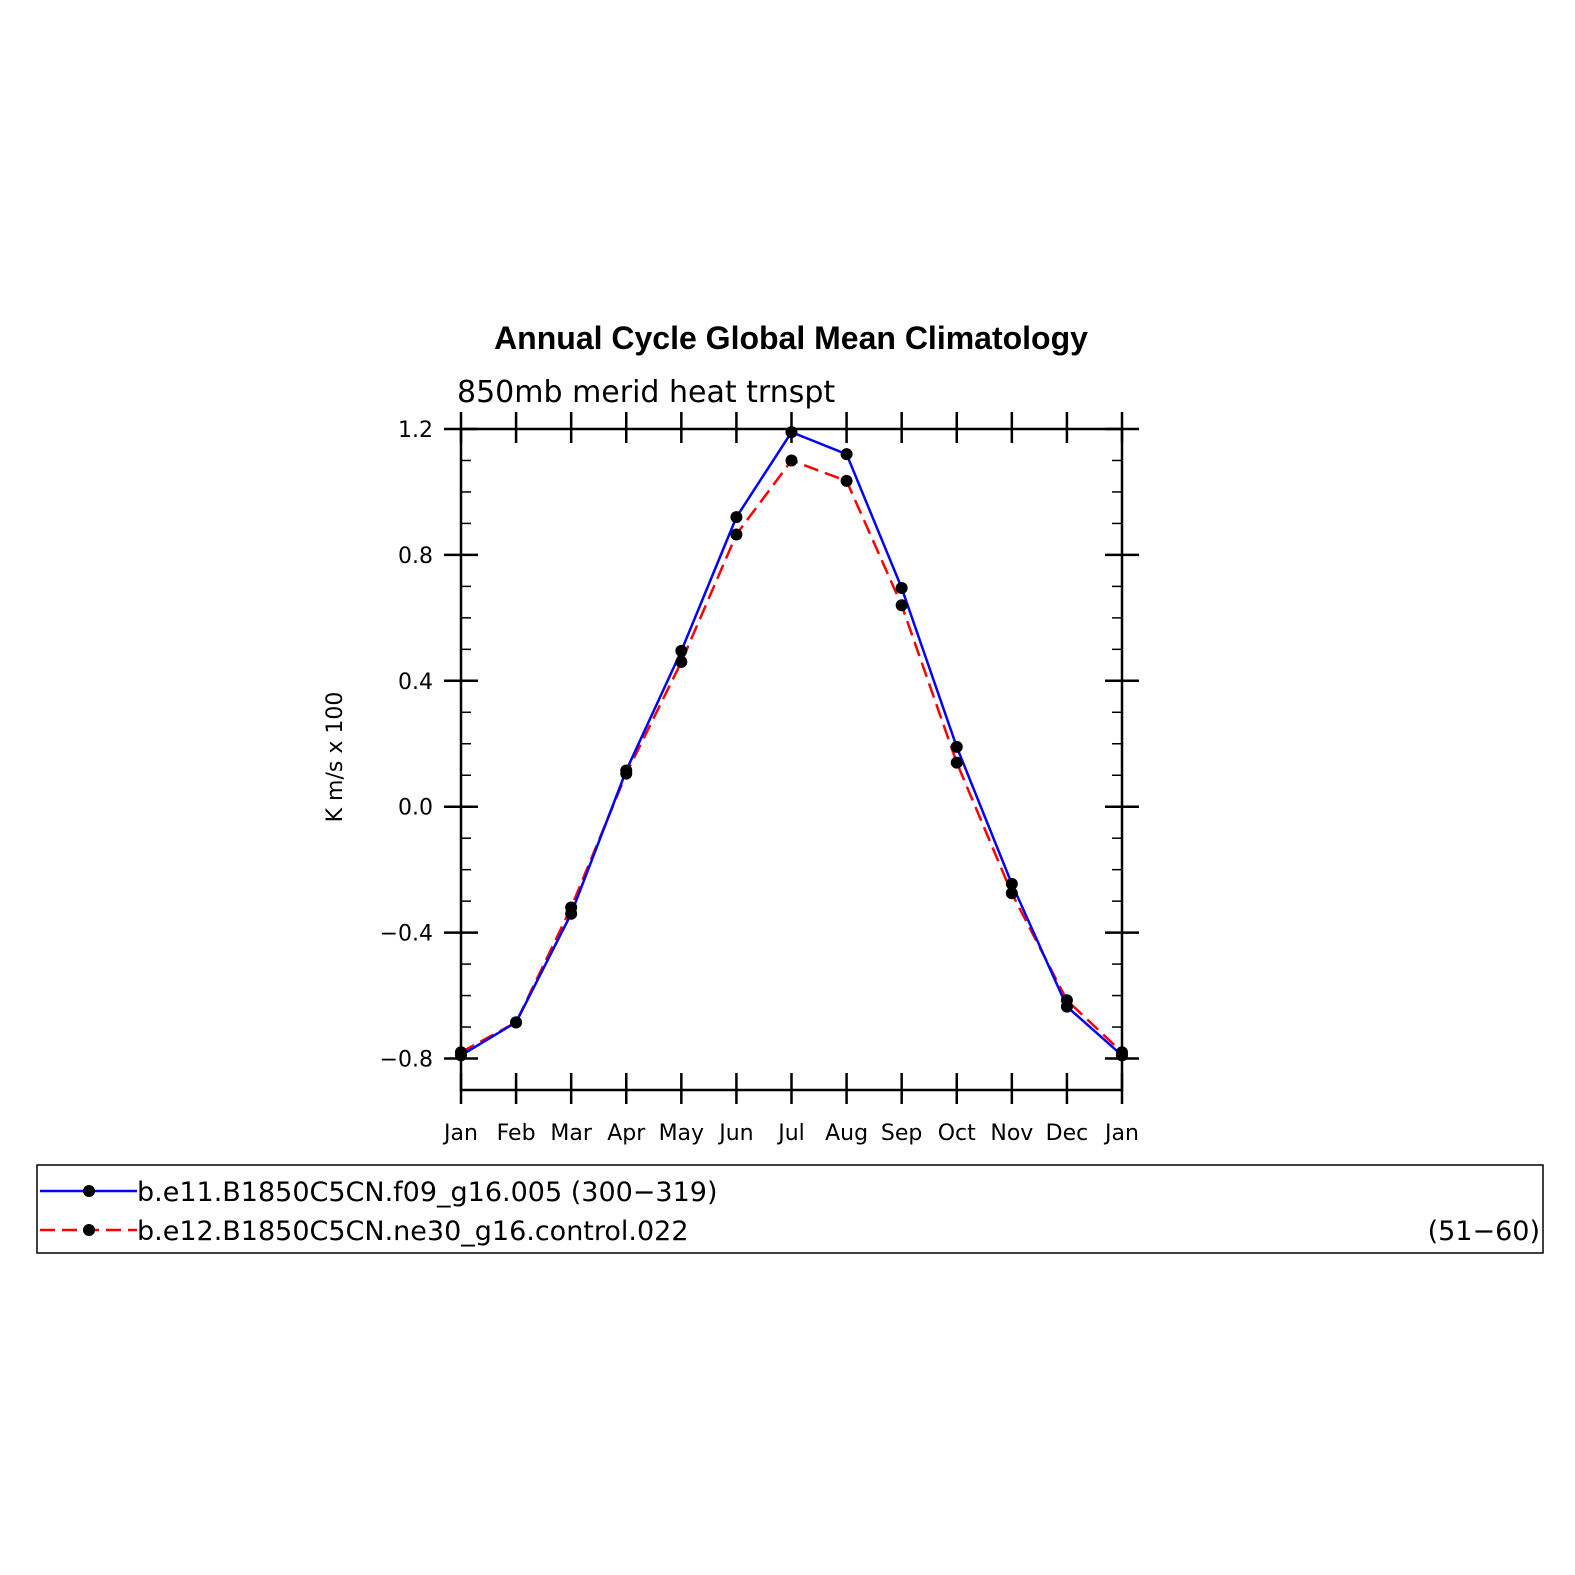 Image resolution: width=1575 pixels, height=1575 pixels. What do you see at coordinates (427, 1192) in the screenshot?
I see `legend-label-1: b.e11.B1850C5CN.f09_g16.005 (300−319)` at bounding box center [427, 1192].